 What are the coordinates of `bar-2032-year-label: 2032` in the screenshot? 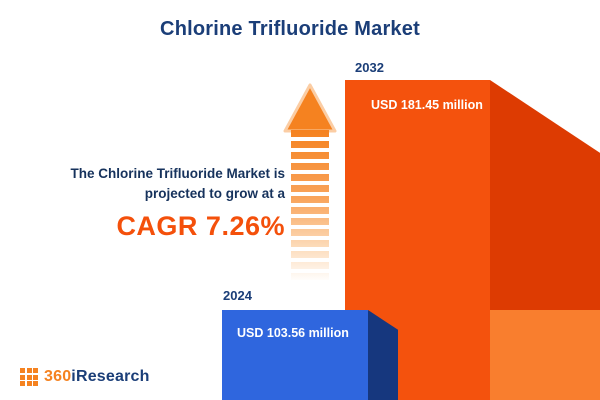 It's located at (369, 67).